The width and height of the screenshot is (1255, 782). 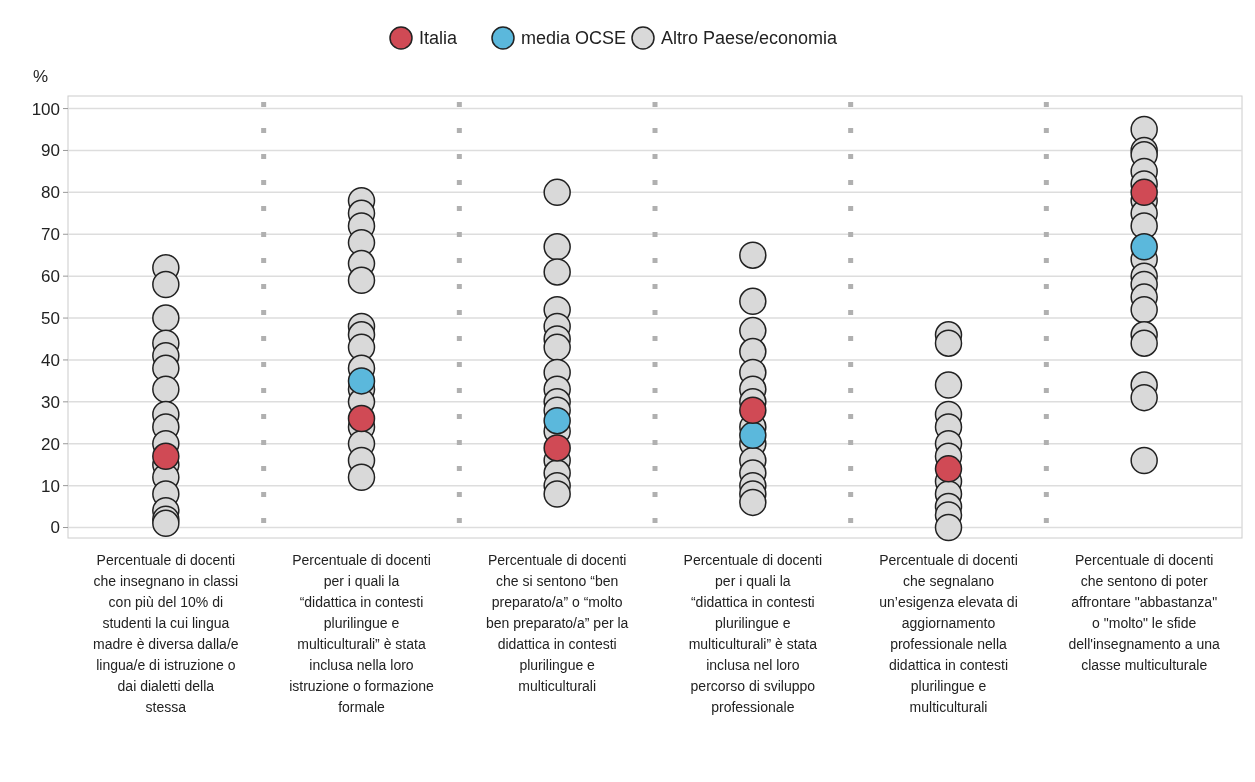 I want to click on y-tick-label: 70, so click(x=50, y=235).